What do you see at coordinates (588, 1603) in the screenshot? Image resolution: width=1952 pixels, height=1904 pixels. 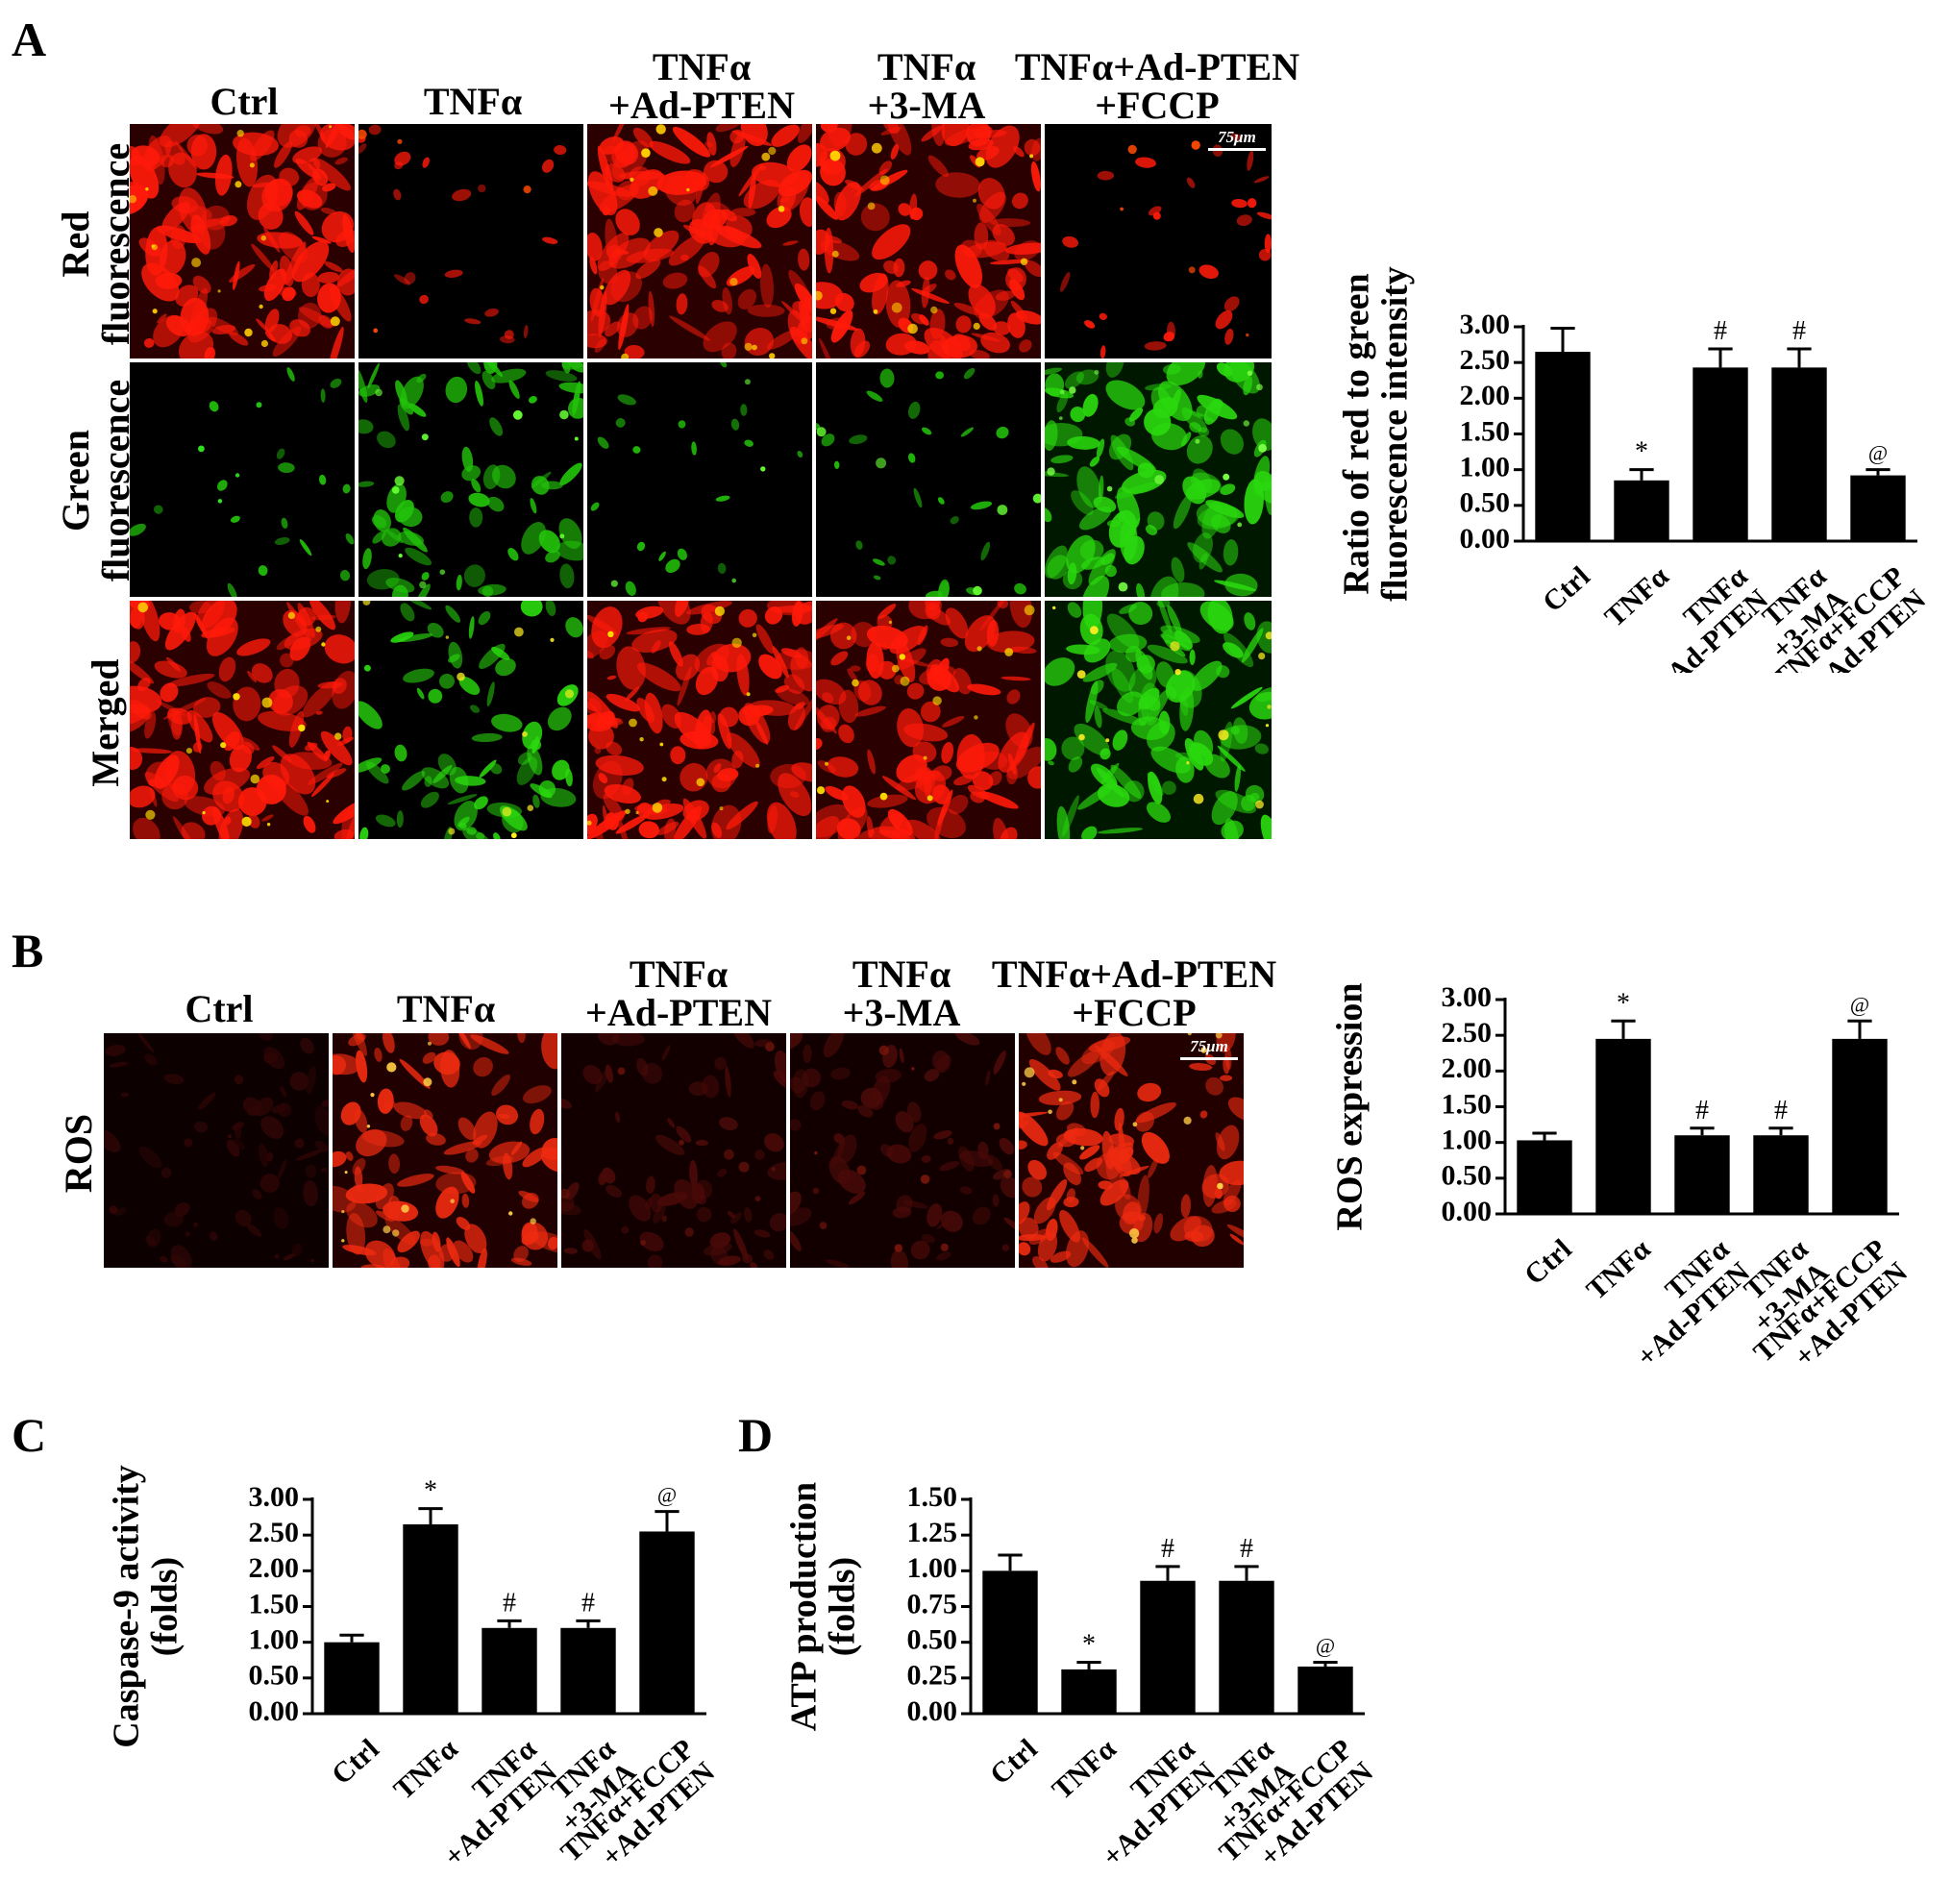 I see `chart-c-sig-3: #` at bounding box center [588, 1603].